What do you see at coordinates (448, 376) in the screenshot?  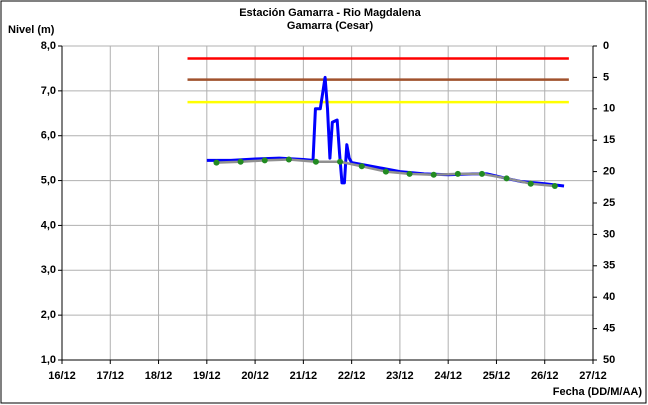 I see `x-tick-label: 24/12` at bounding box center [448, 376].